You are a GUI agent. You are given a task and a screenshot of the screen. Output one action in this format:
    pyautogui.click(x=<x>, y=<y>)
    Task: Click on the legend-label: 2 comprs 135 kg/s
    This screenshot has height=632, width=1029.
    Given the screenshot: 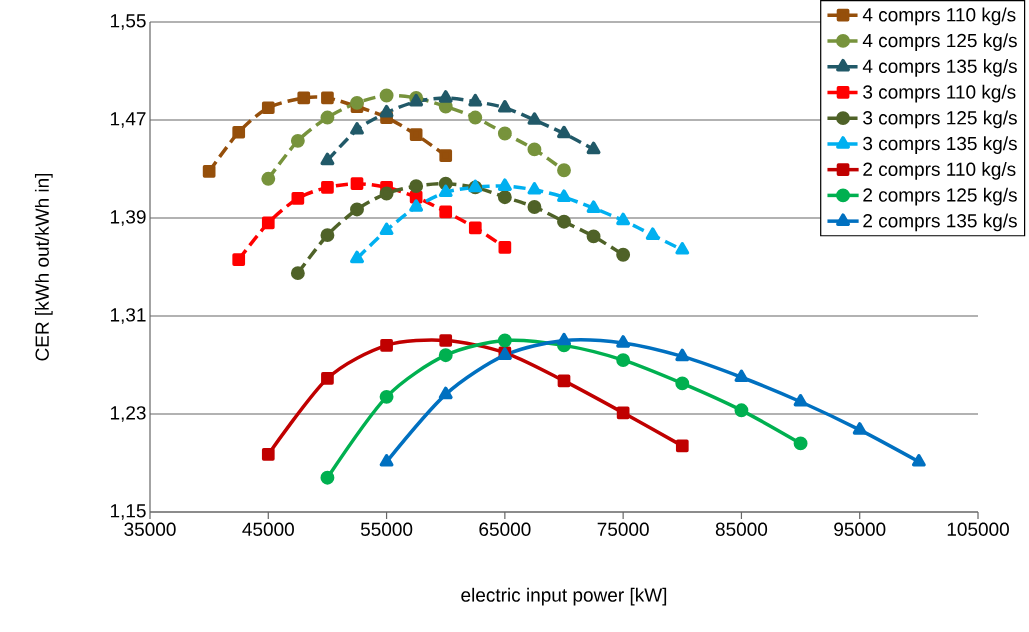 What is the action you would take?
    pyautogui.click(x=940, y=222)
    